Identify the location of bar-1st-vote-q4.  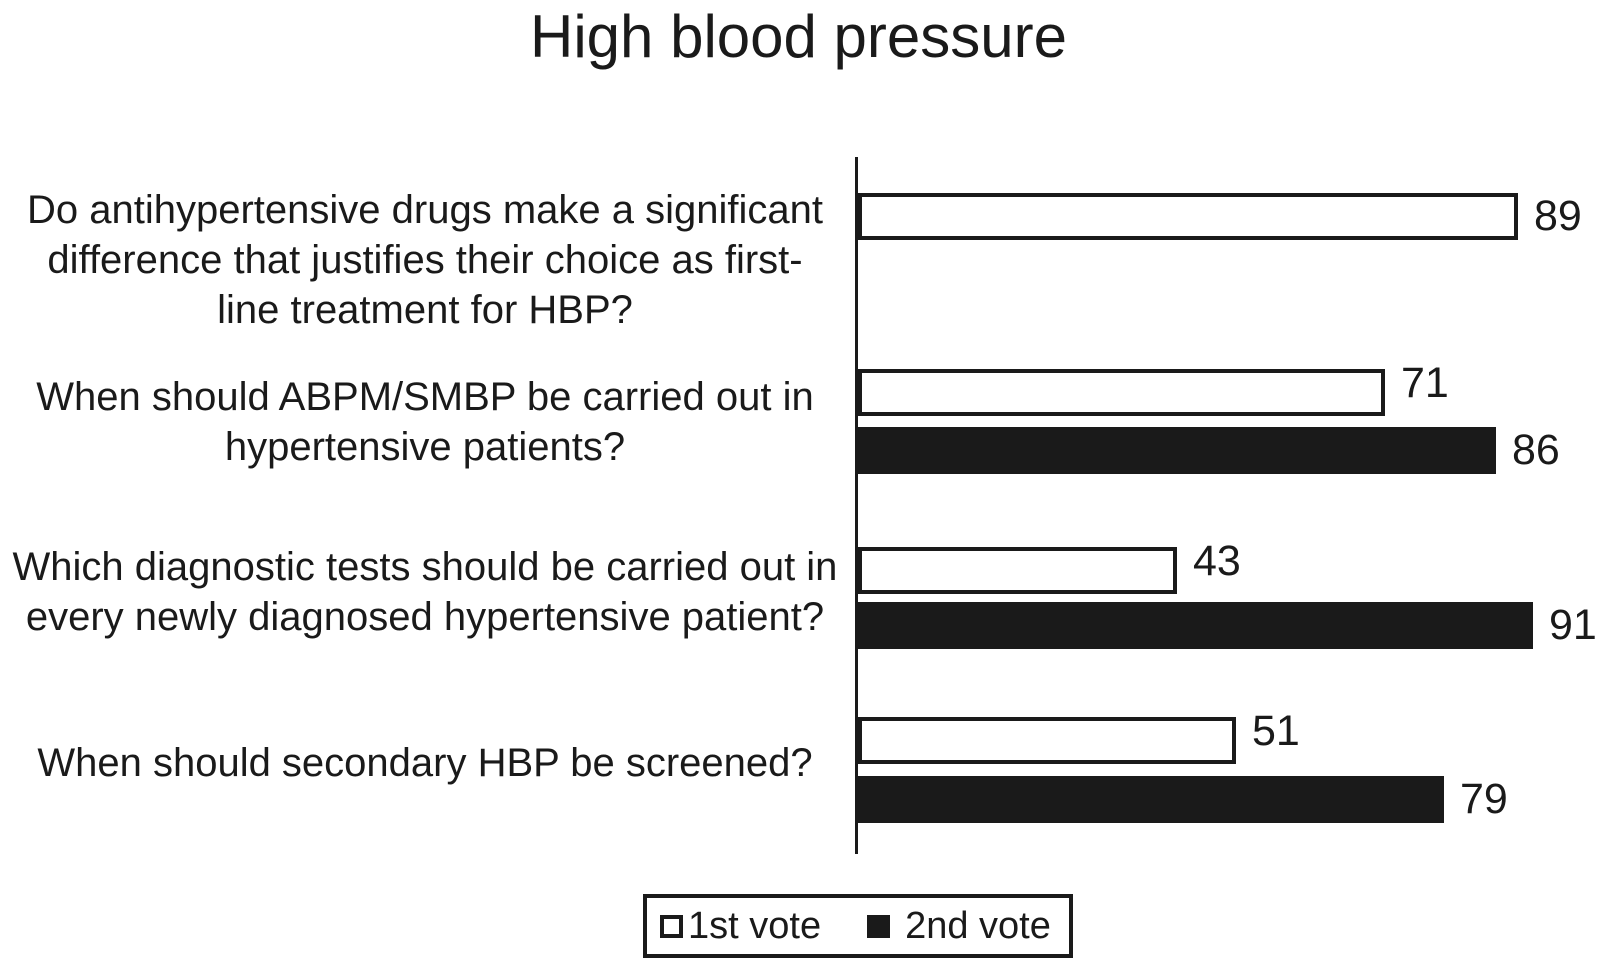
(1047, 740).